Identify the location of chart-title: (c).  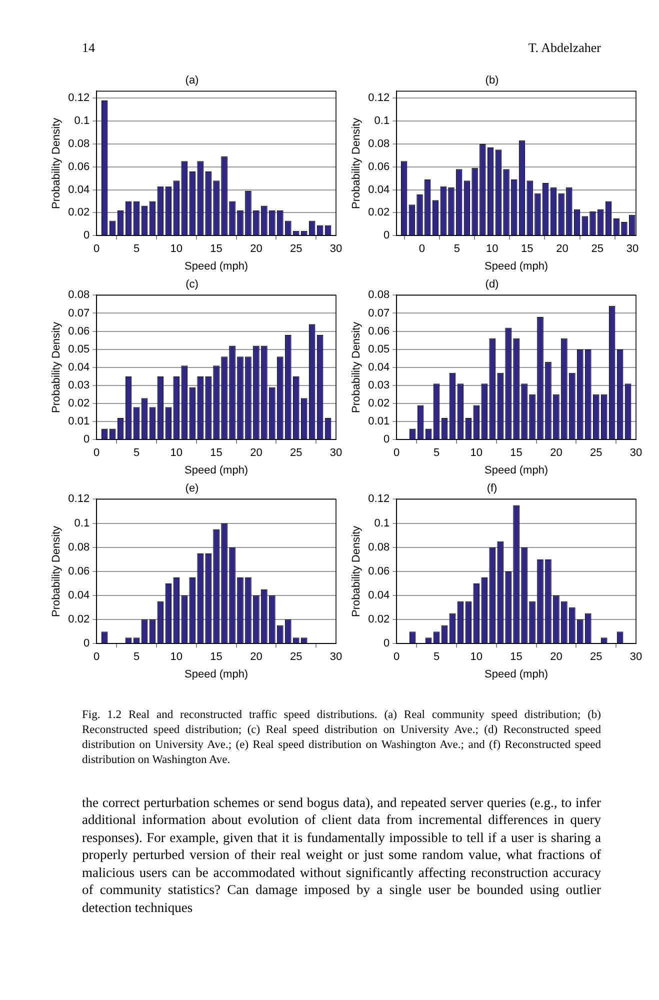
(192, 284).